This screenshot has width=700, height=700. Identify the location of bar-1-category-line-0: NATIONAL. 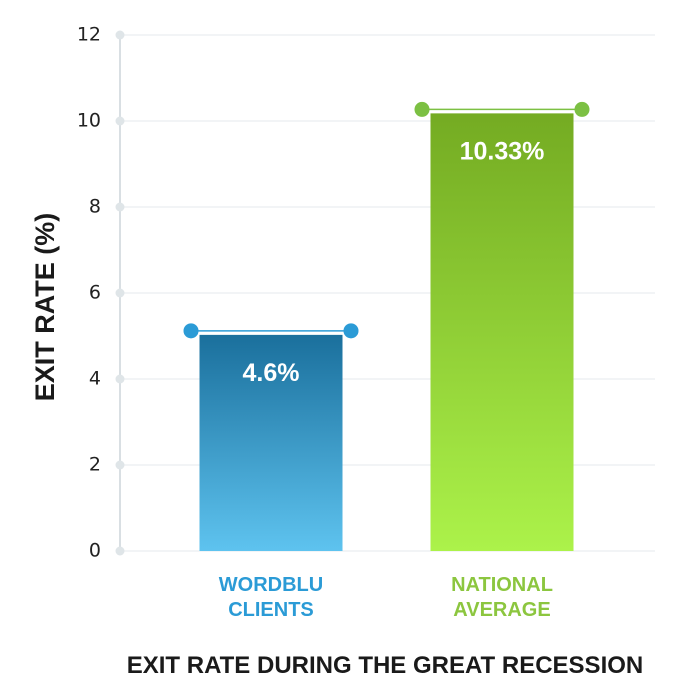
(502, 585).